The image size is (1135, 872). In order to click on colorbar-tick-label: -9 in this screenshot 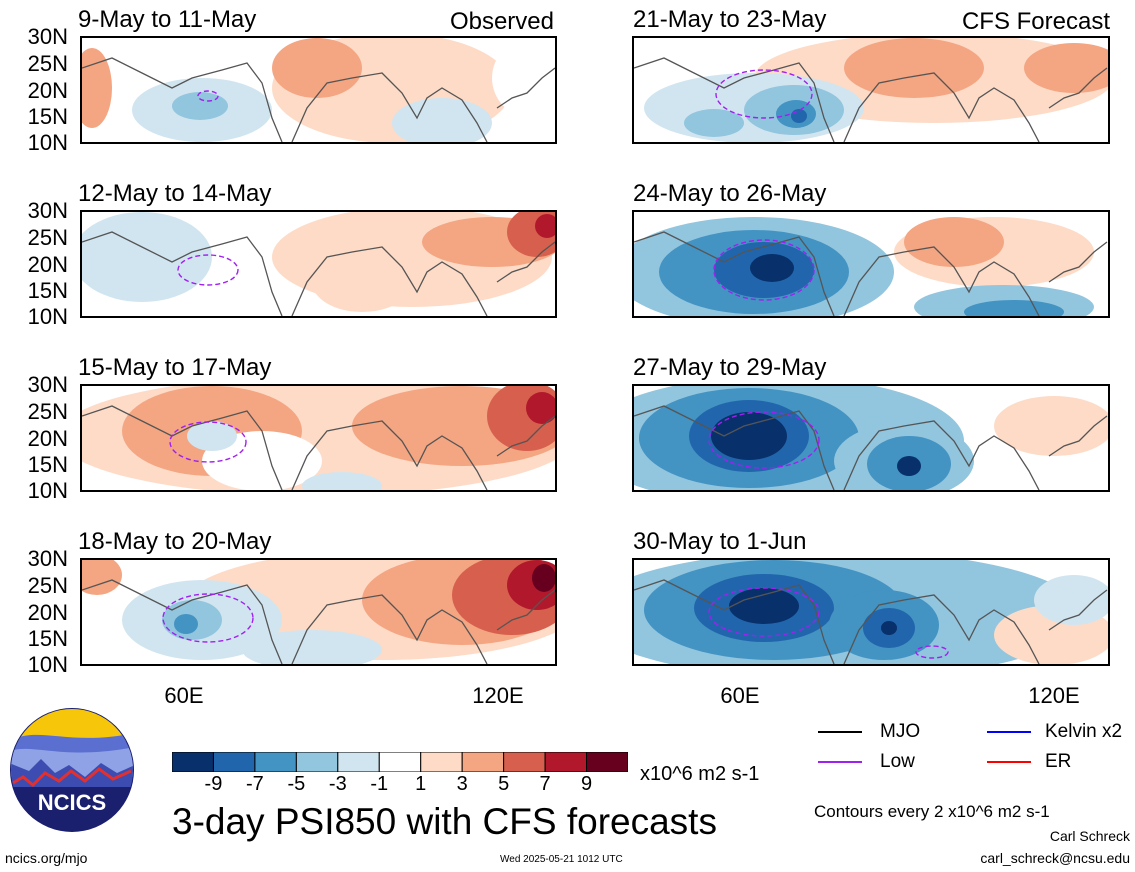, I will do `click(213, 784)`.